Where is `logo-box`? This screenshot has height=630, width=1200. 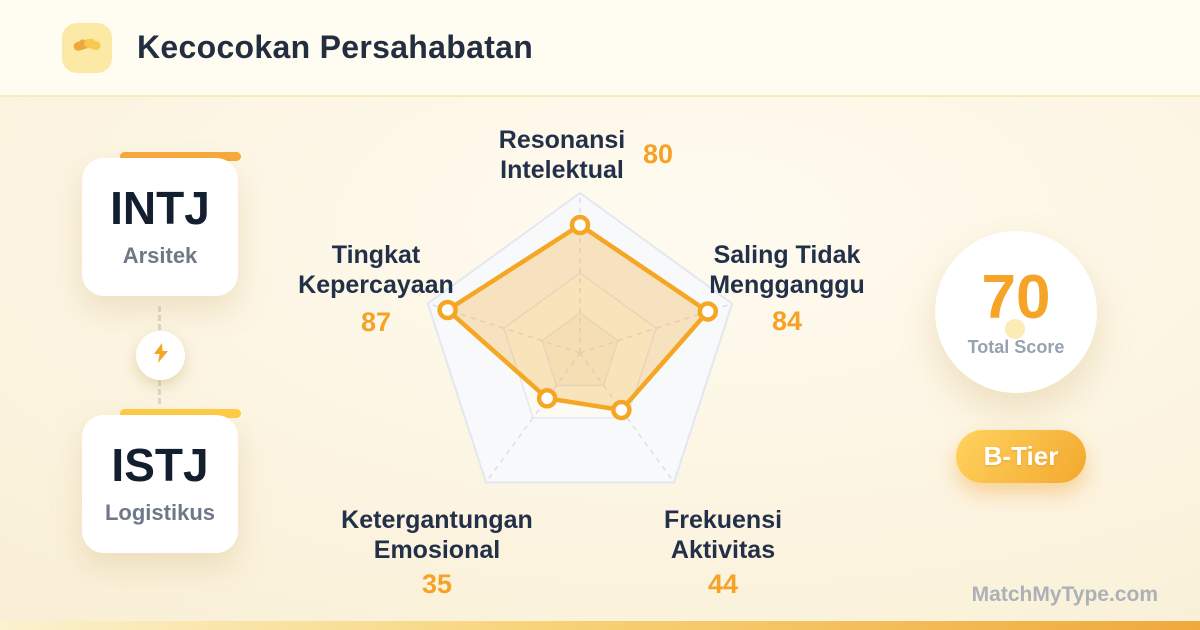
logo-box is located at coordinates (87, 47).